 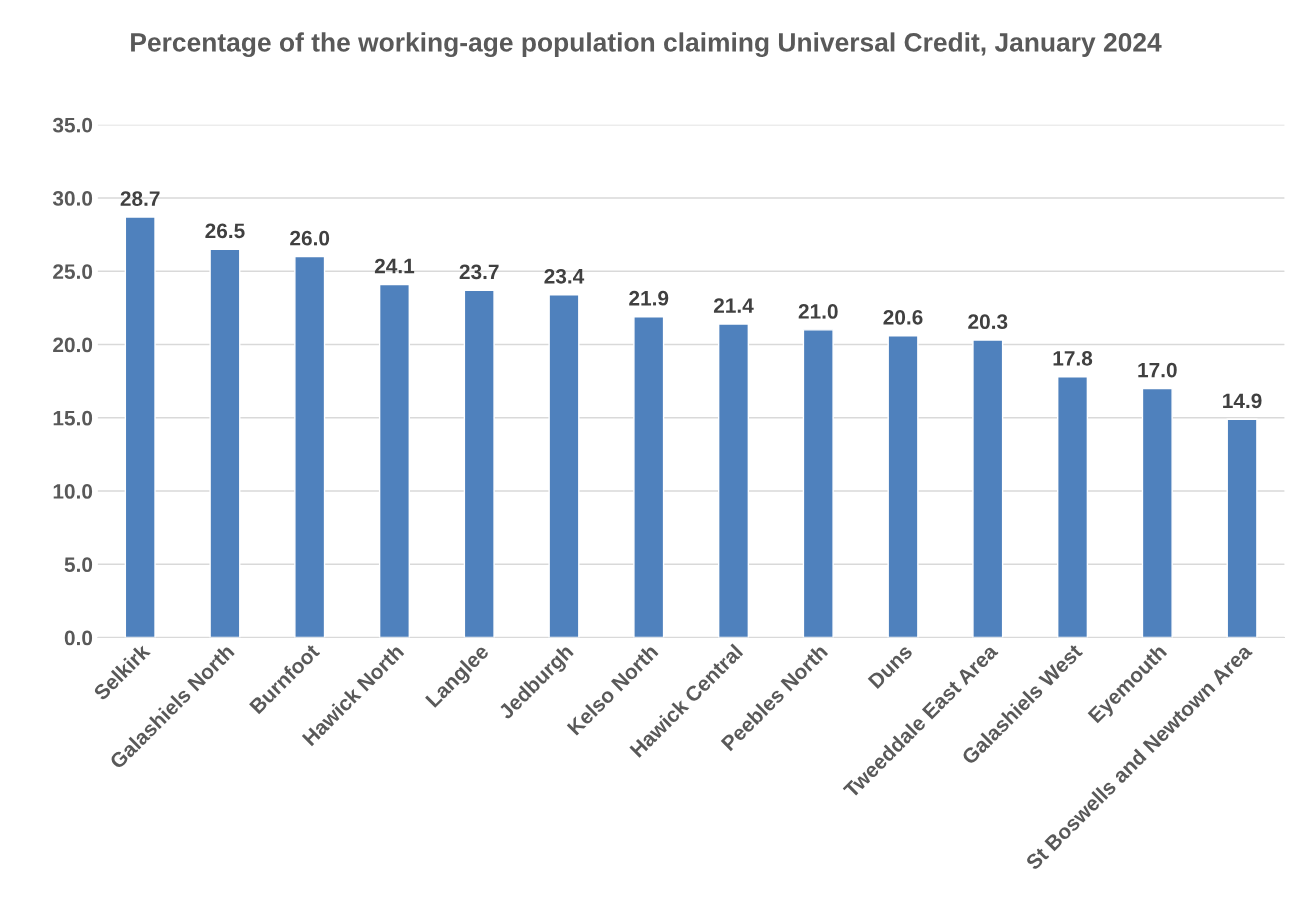 What do you see at coordinates (72, 125) in the screenshot?
I see `y-tick-label: 35.0` at bounding box center [72, 125].